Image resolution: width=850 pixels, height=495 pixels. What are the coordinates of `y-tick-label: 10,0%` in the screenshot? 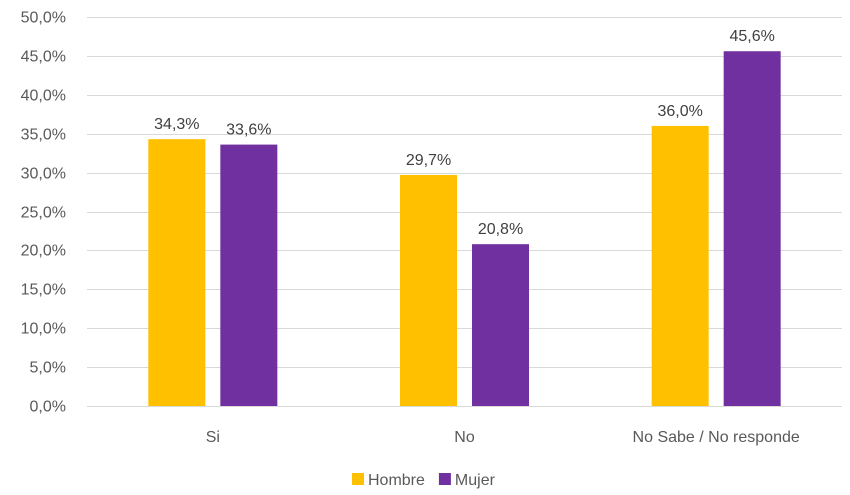 It's located at (43, 329).